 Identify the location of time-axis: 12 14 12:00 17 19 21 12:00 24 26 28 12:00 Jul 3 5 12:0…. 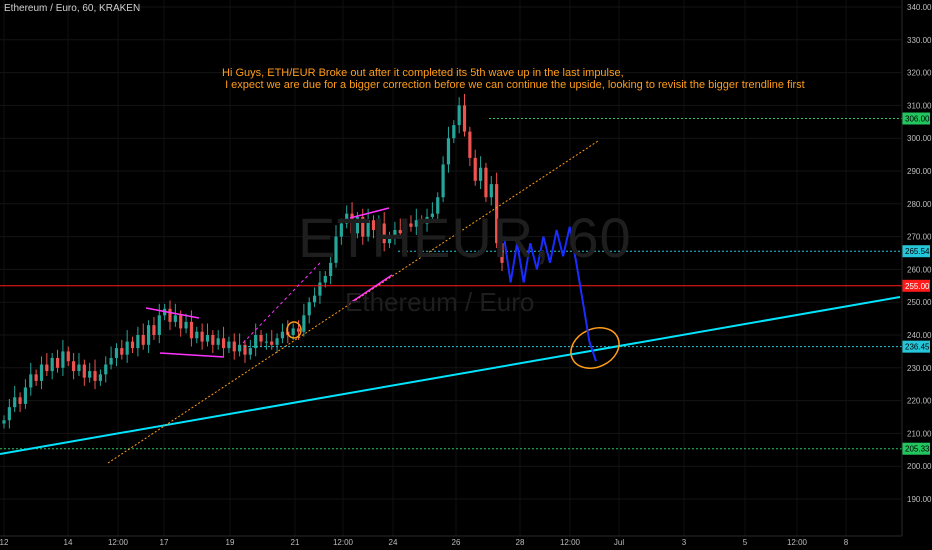
(451, 541).